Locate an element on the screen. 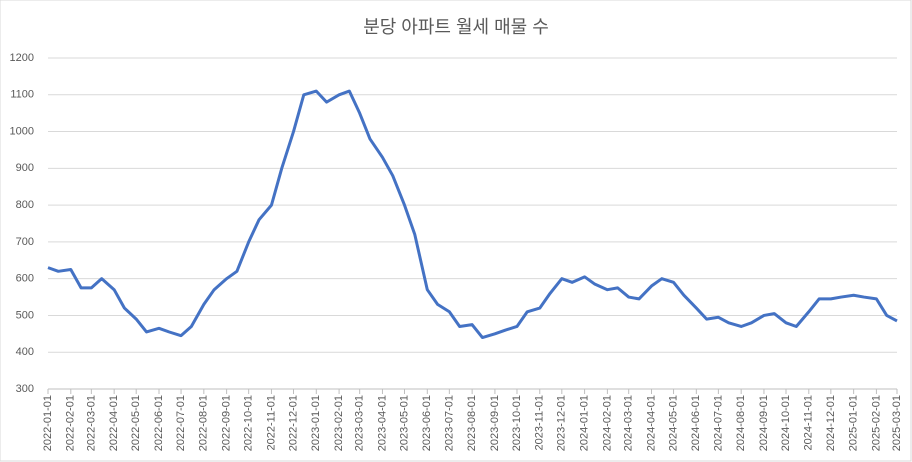  x-tick-label: 2022-12-01 is located at coordinates (293, 423).